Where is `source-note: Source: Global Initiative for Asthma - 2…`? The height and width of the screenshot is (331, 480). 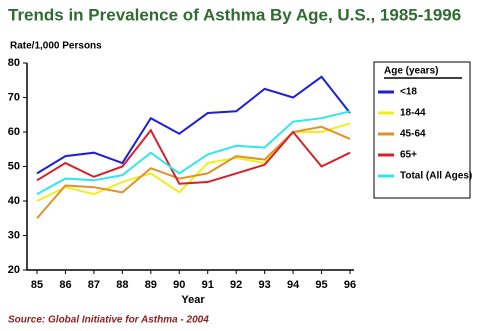 source-note: Source: Global Initiative for Asthma - 2… is located at coordinates (108, 320).